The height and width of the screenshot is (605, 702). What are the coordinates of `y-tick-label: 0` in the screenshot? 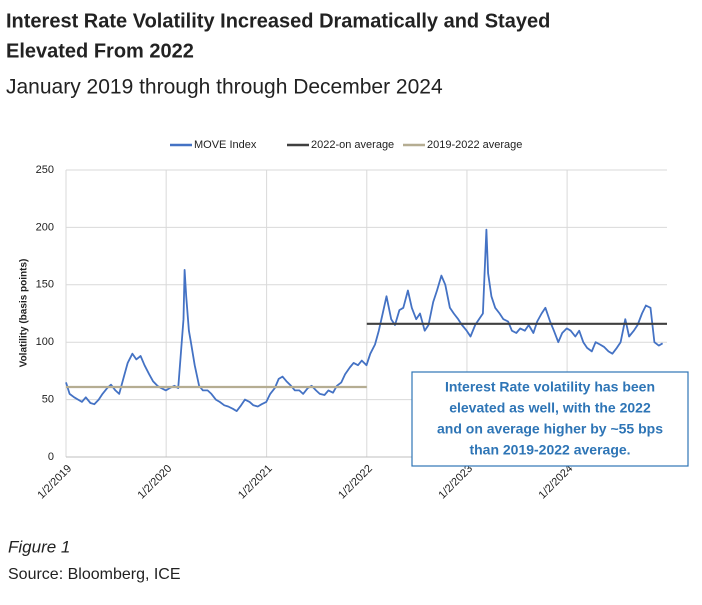 It's located at (51, 457).